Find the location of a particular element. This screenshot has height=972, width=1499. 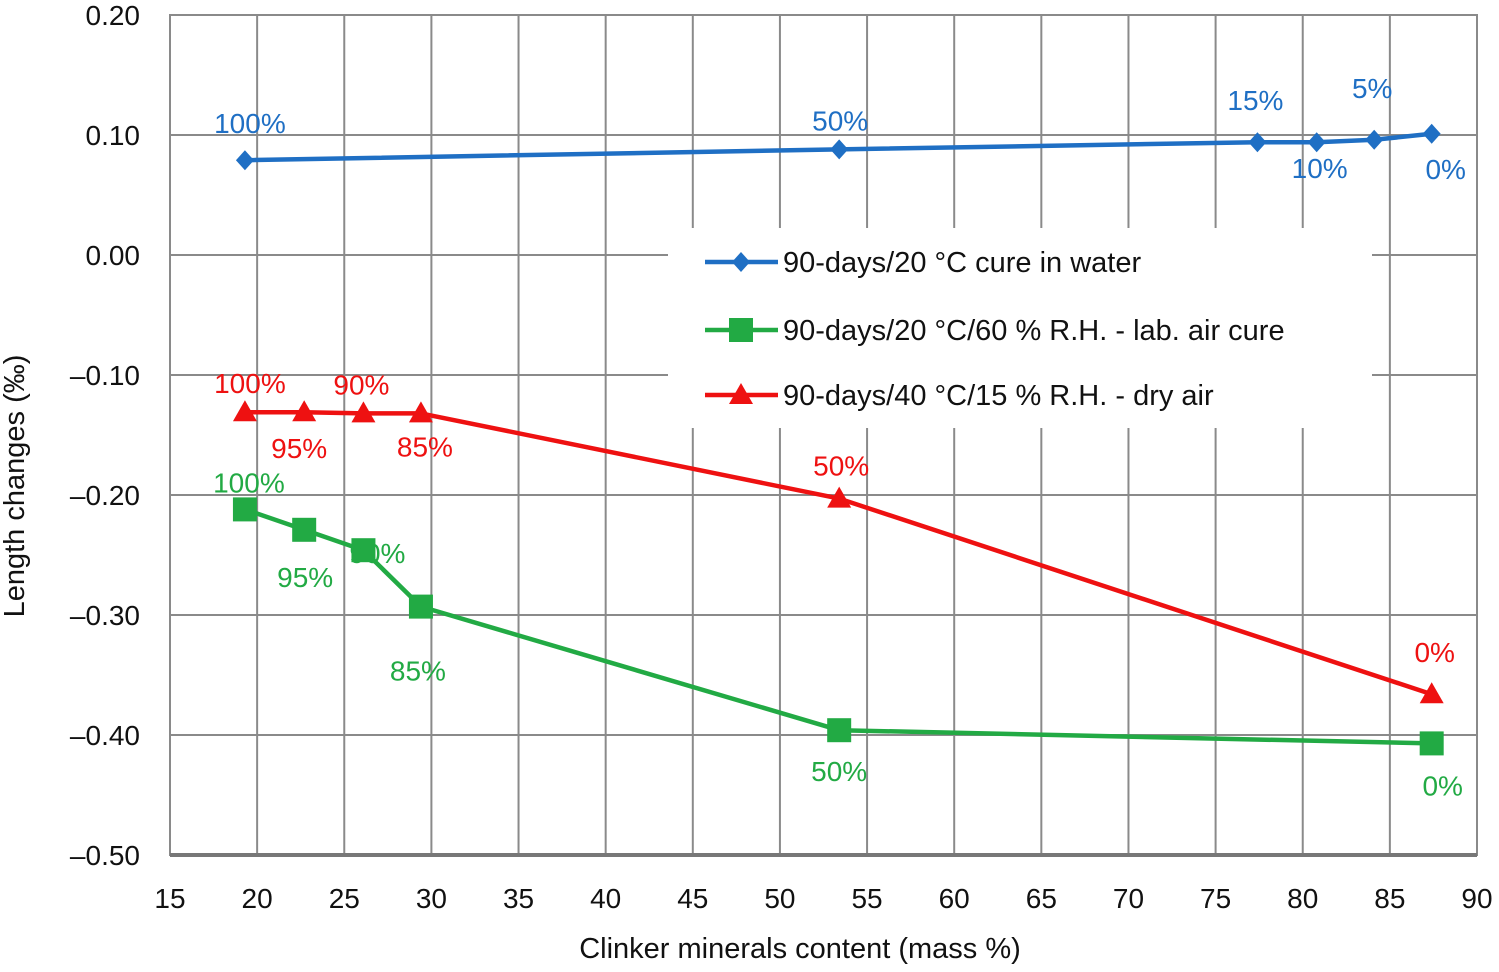

y-tick-label: 0.10 is located at coordinates (113, 135).